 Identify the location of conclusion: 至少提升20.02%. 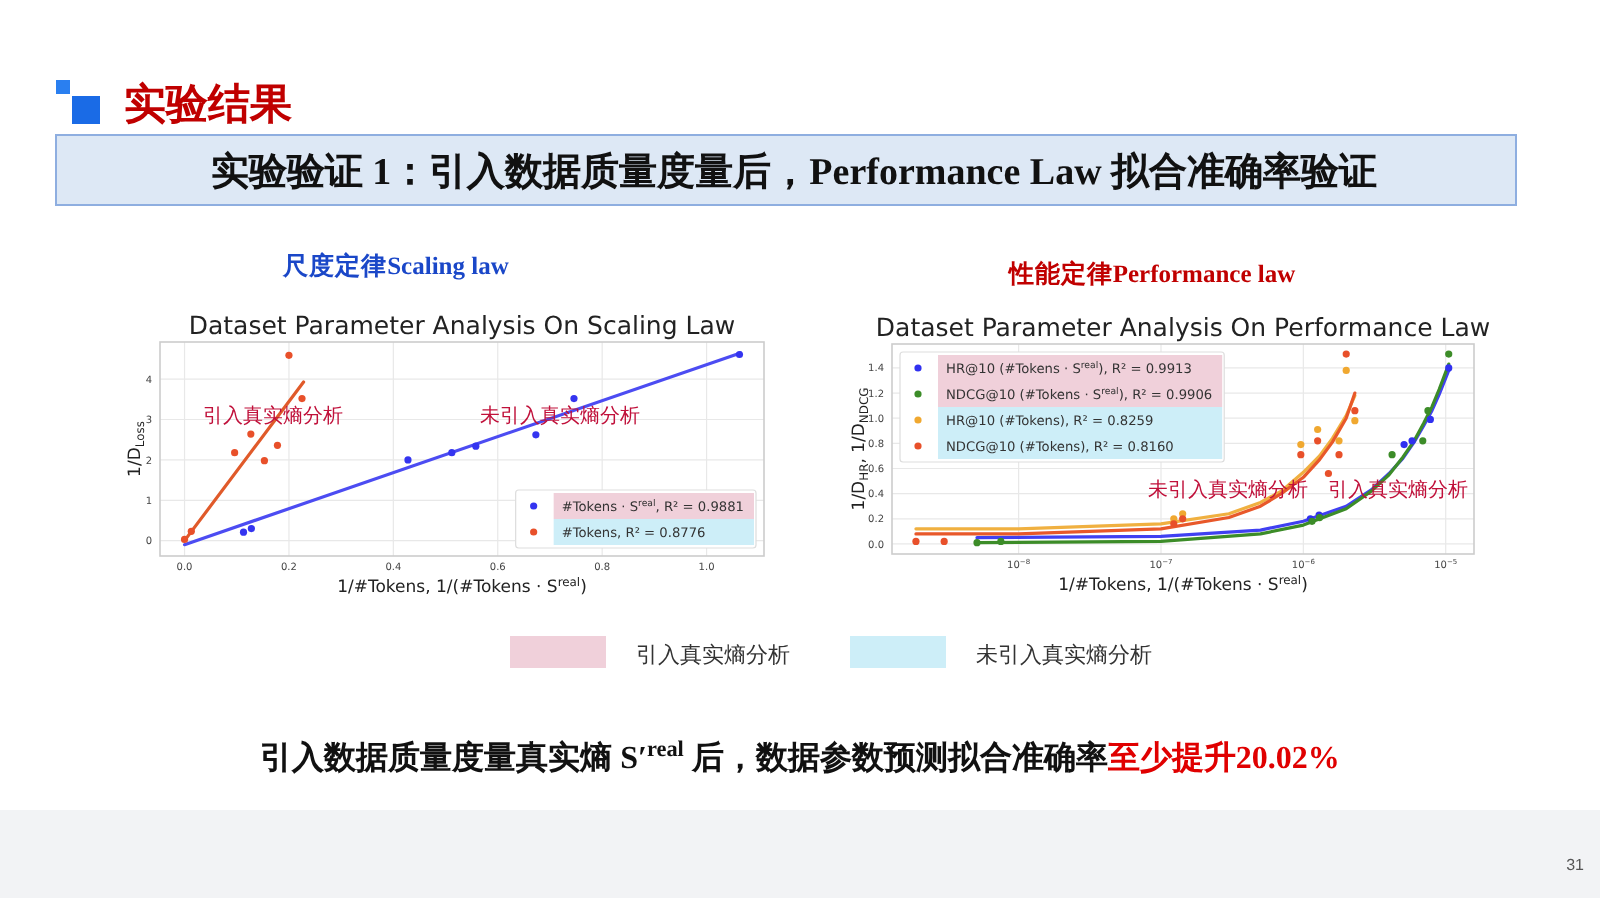
(1223, 759).